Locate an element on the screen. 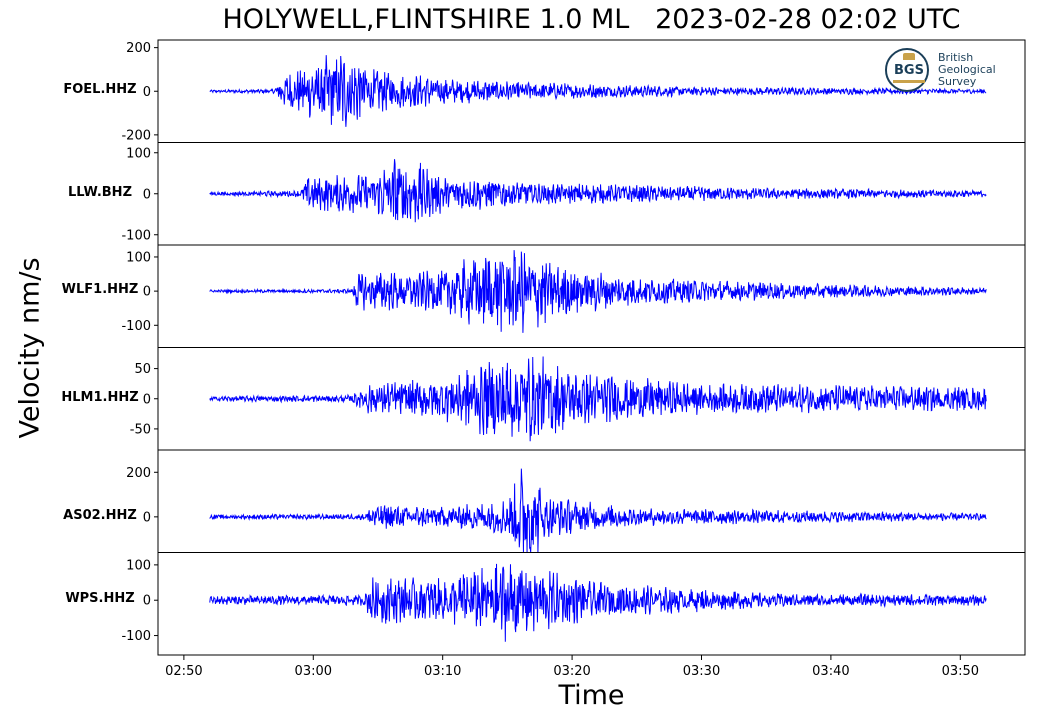  x-tick-label: 02:50 is located at coordinates (183, 671).